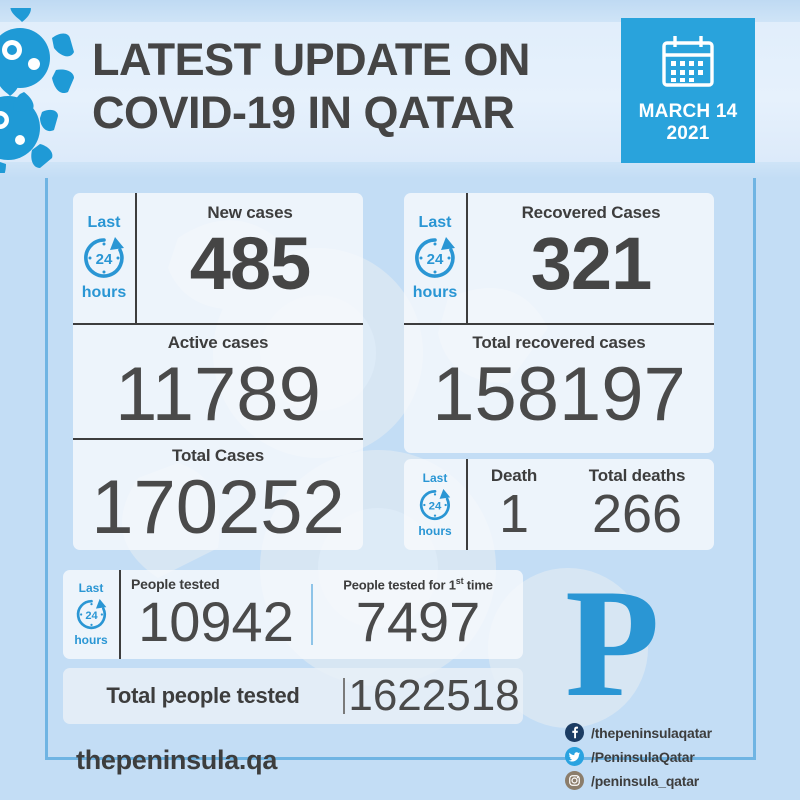 This screenshot has height=800, width=800. What do you see at coordinates (175, 584) in the screenshot?
I see `people-tested-label: People tested` at bounding box center [175, 584].